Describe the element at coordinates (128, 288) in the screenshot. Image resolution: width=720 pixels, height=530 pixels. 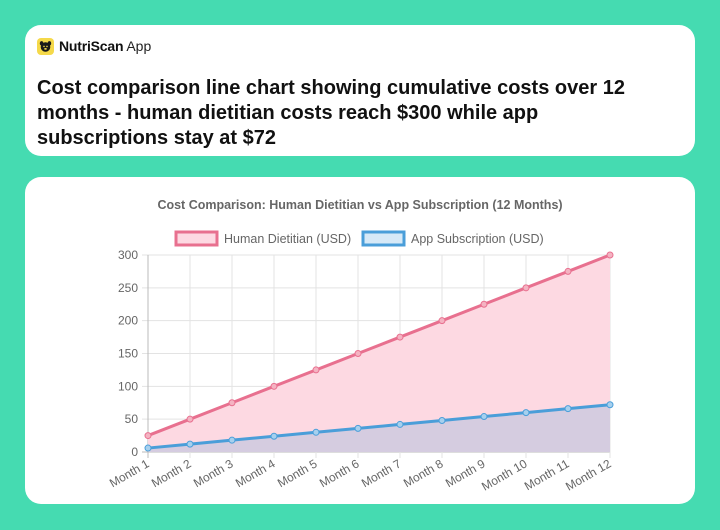
I see `y-tick-label: 250` at that location.